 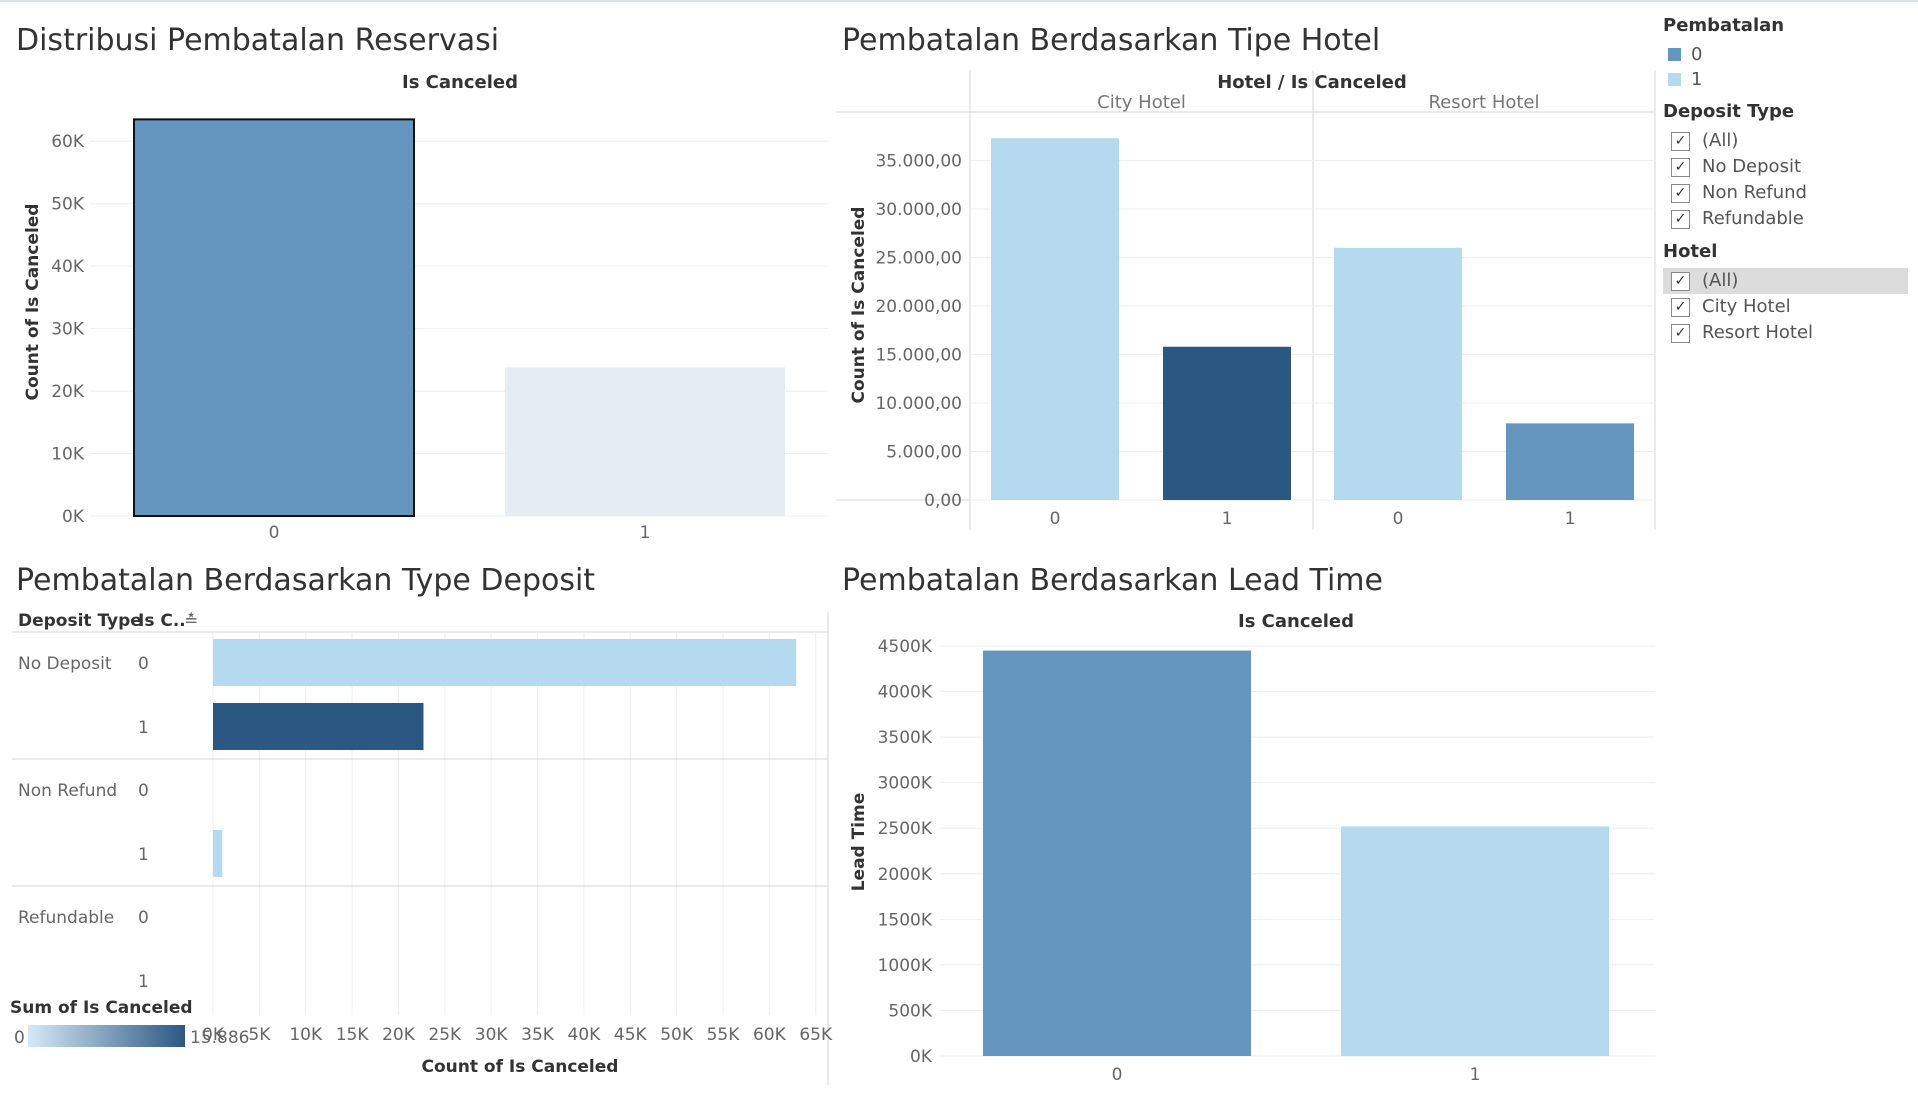 What do you see at coordinates (905, 875) in the screenshot?
I see `y-tick-label: 2000K` at bounding box center [905, 875].